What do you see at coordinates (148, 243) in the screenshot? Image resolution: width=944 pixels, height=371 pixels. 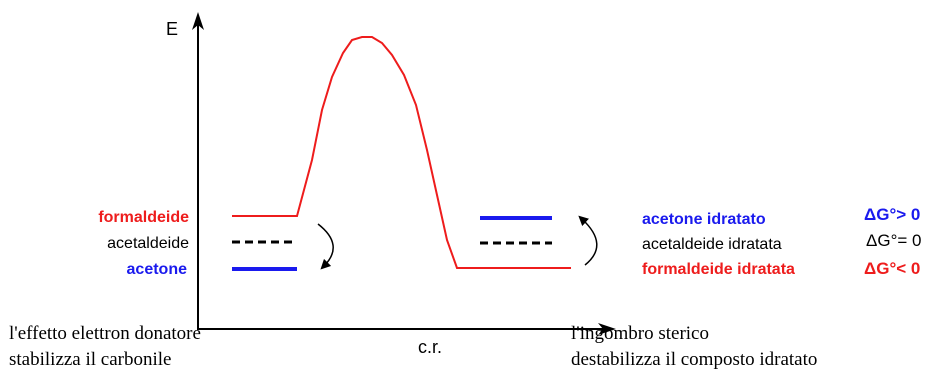 I see `label-acetaldeide: acetaldeide` at bounding box center [148, 243].